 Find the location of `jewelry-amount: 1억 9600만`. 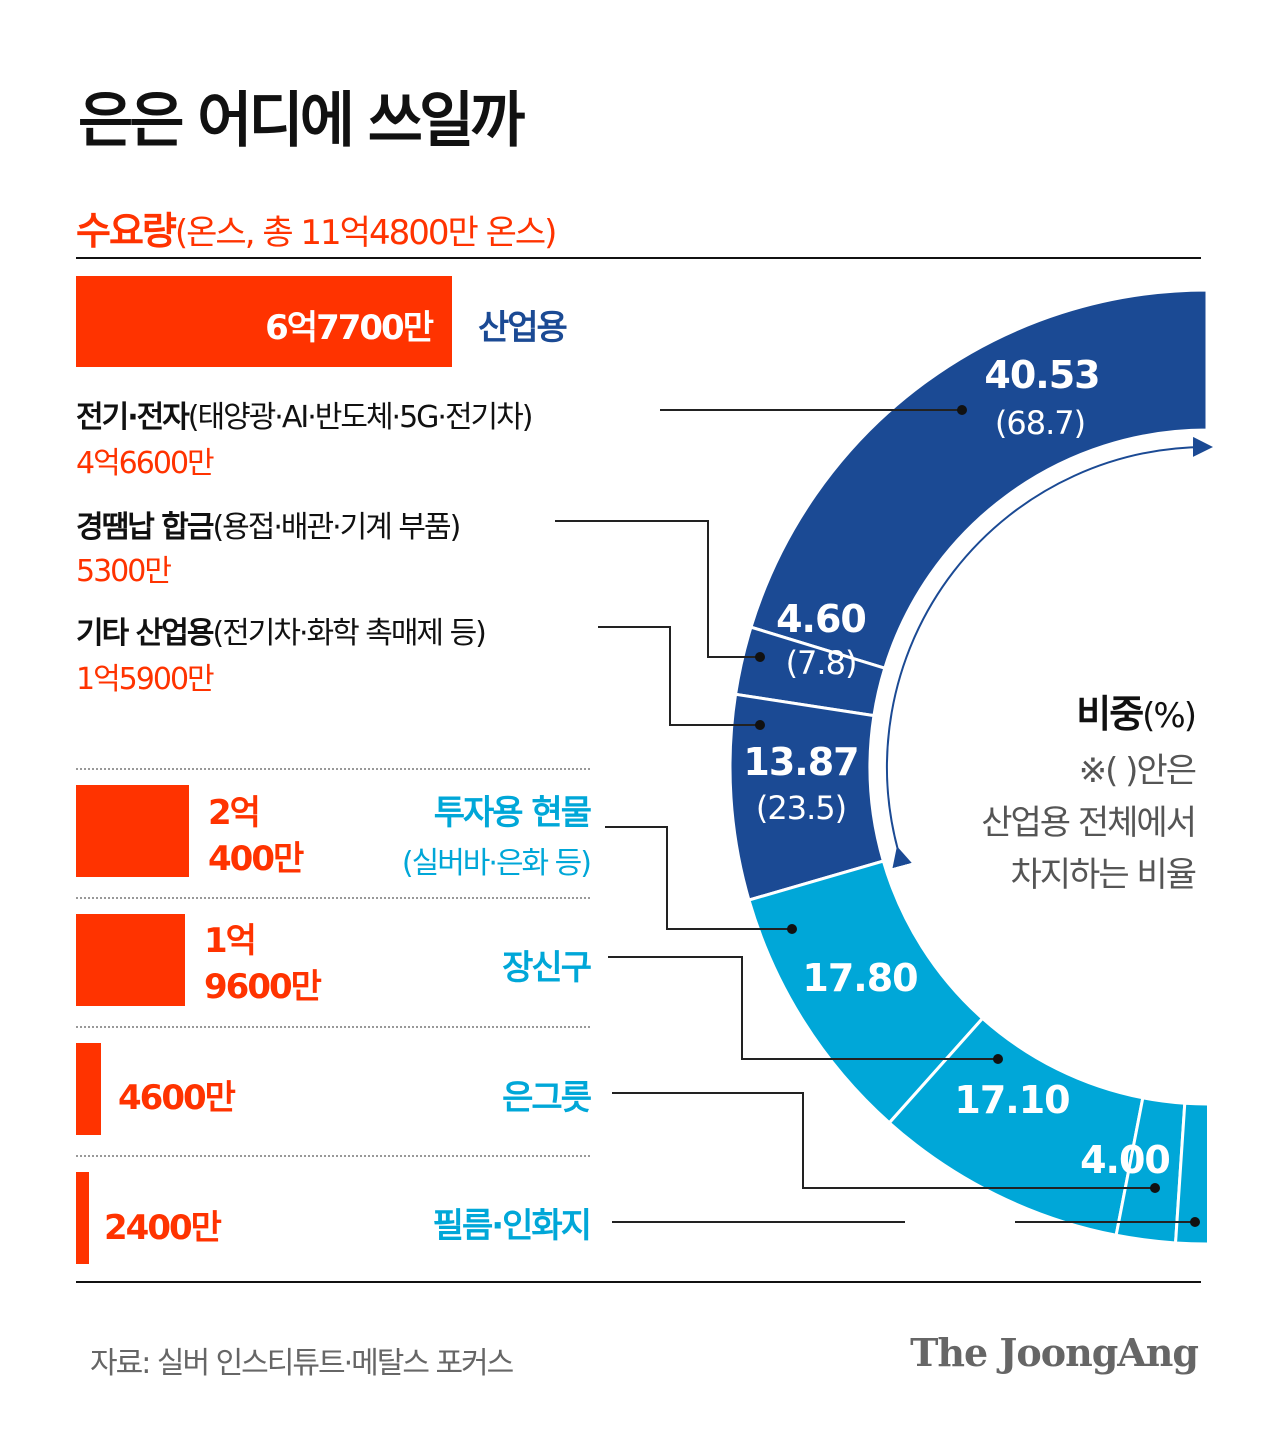

jewelry-amount: 1억 9600만 is located at coordinates (263, 964).